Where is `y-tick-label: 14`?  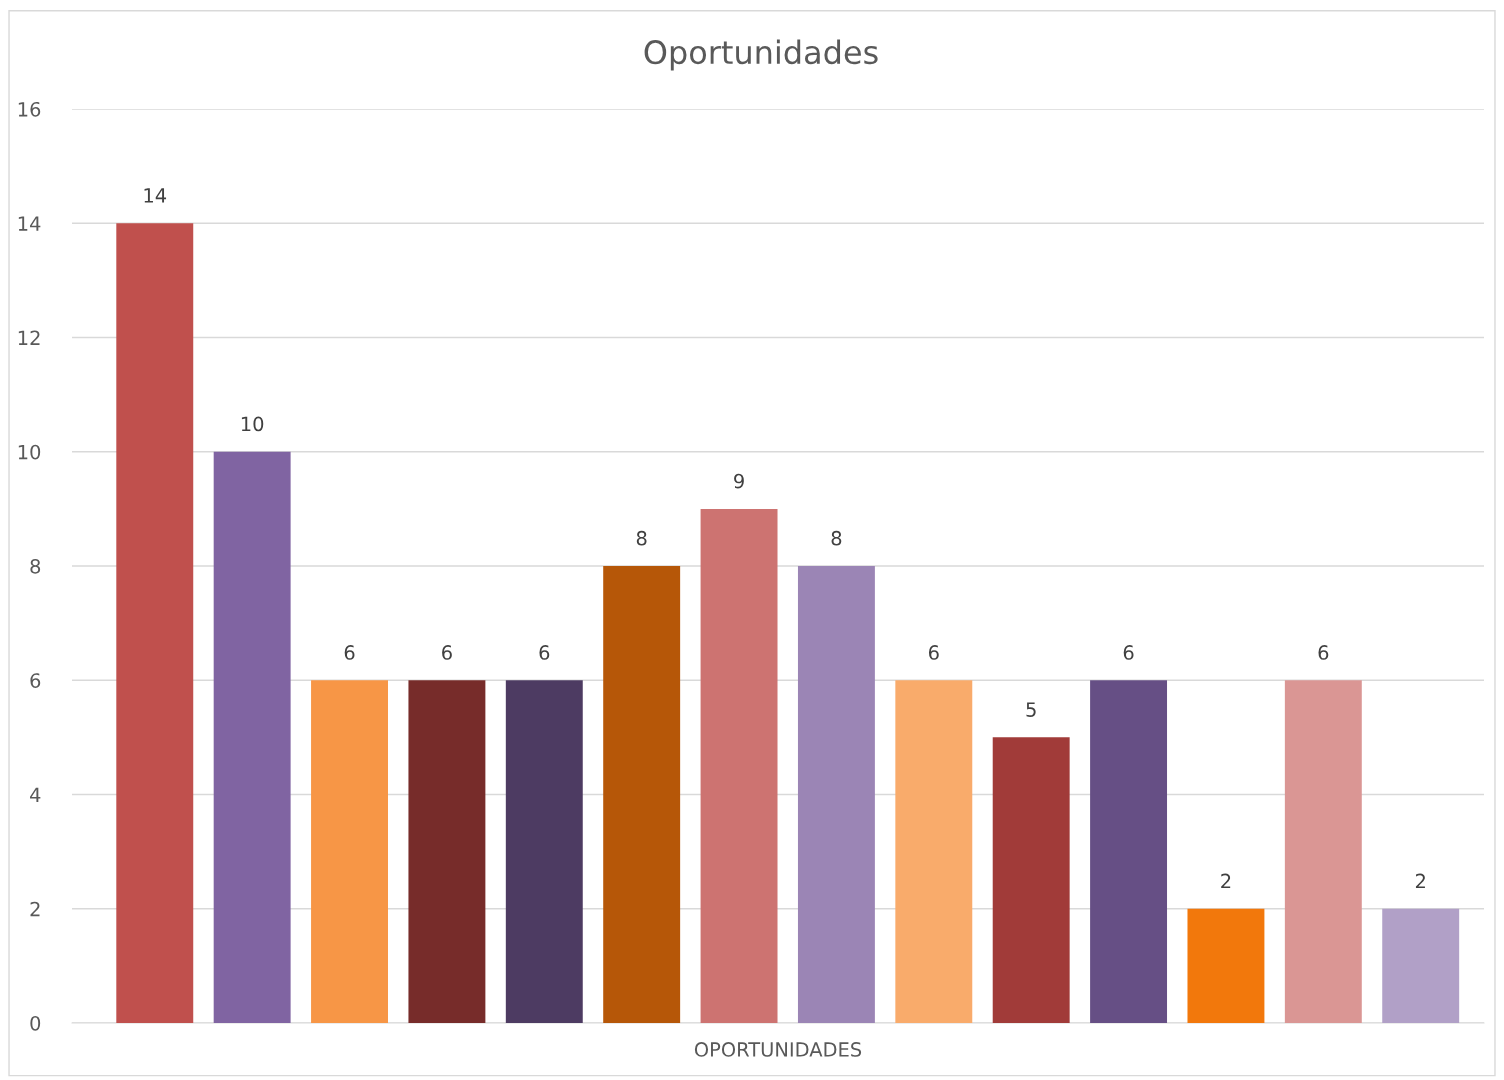 y-tick-label: 14 is located at coordinates (29, 223).